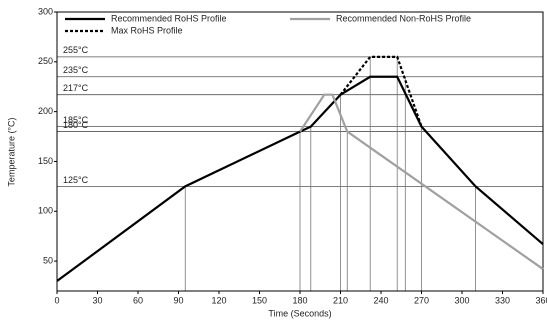 The height and width of the screenshot is (322, 547). Describe the element at coordinates (45, 111) in the screenshot. I see `y-tick-label: 200` at that location.